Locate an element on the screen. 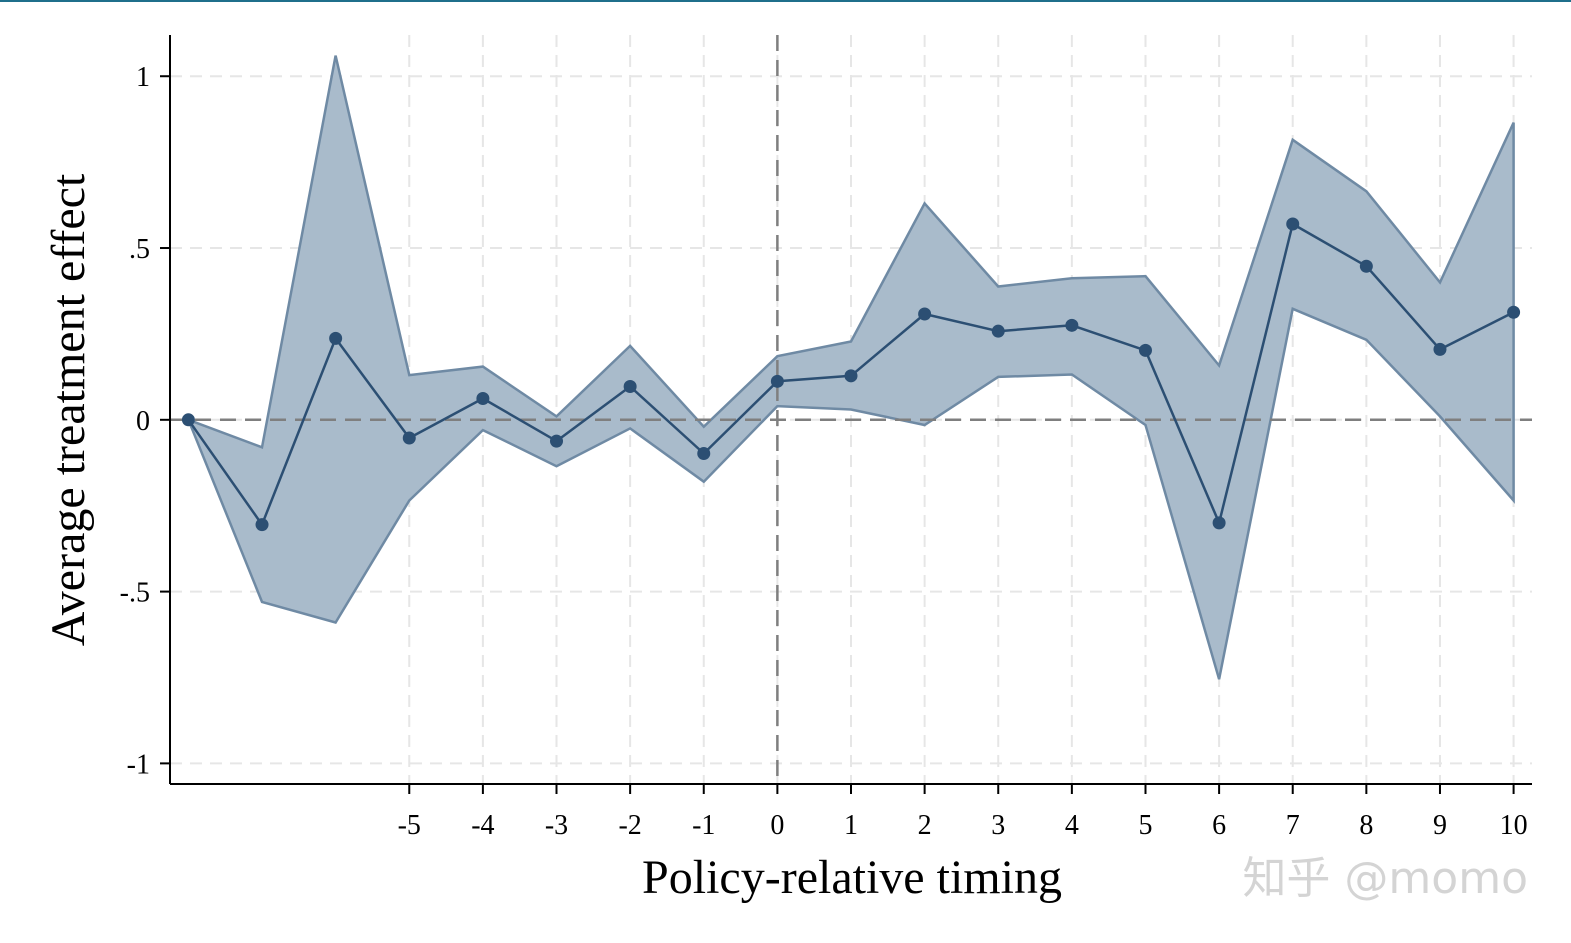  x-tick-label: -1 is located at coordinates (703, 825).